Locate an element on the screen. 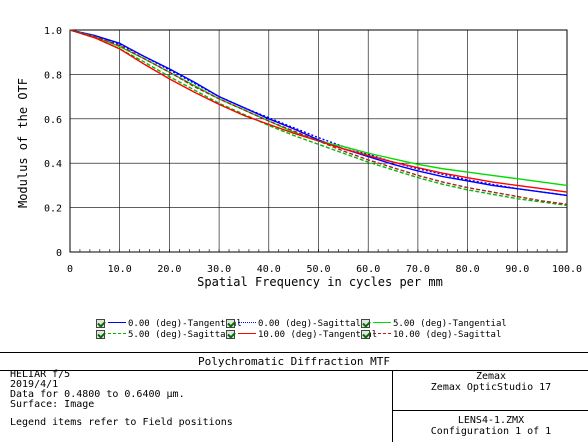 The width and height of the screenshot is (588, 442). y-tick-label: 0.2 is located at coordinates (53, 209).